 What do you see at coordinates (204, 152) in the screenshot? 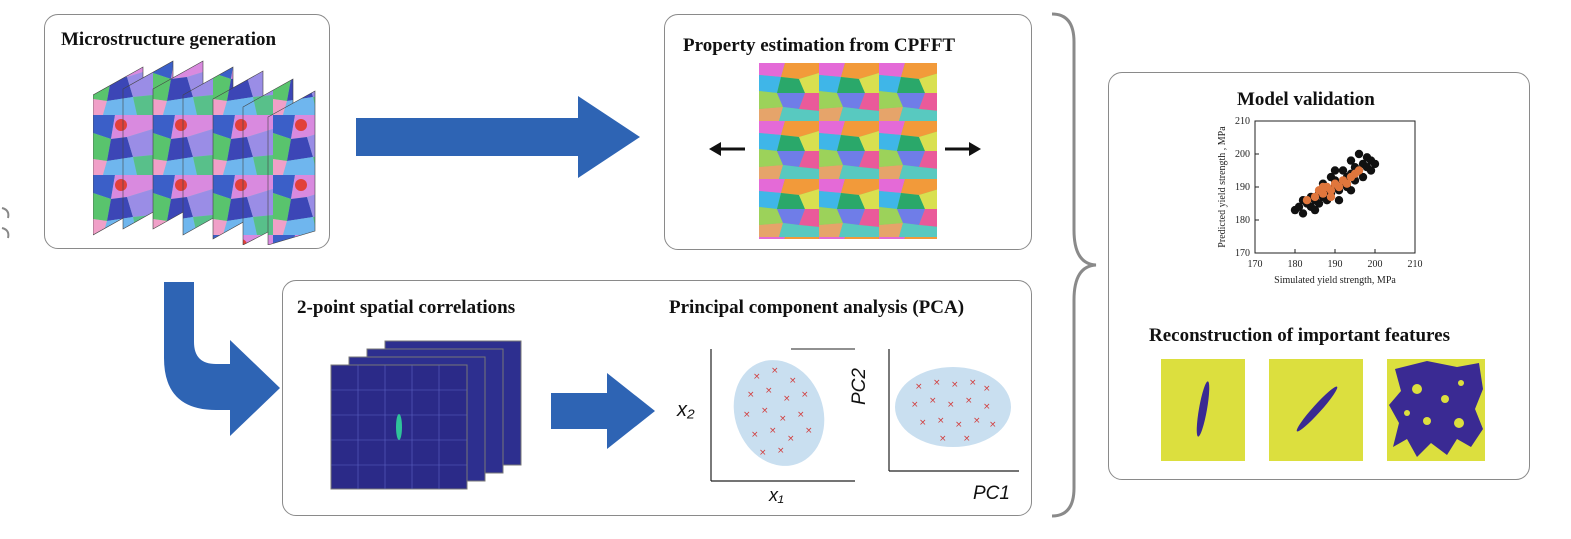
I see `microstructure-stack-image` at bounding box center [204, 152].